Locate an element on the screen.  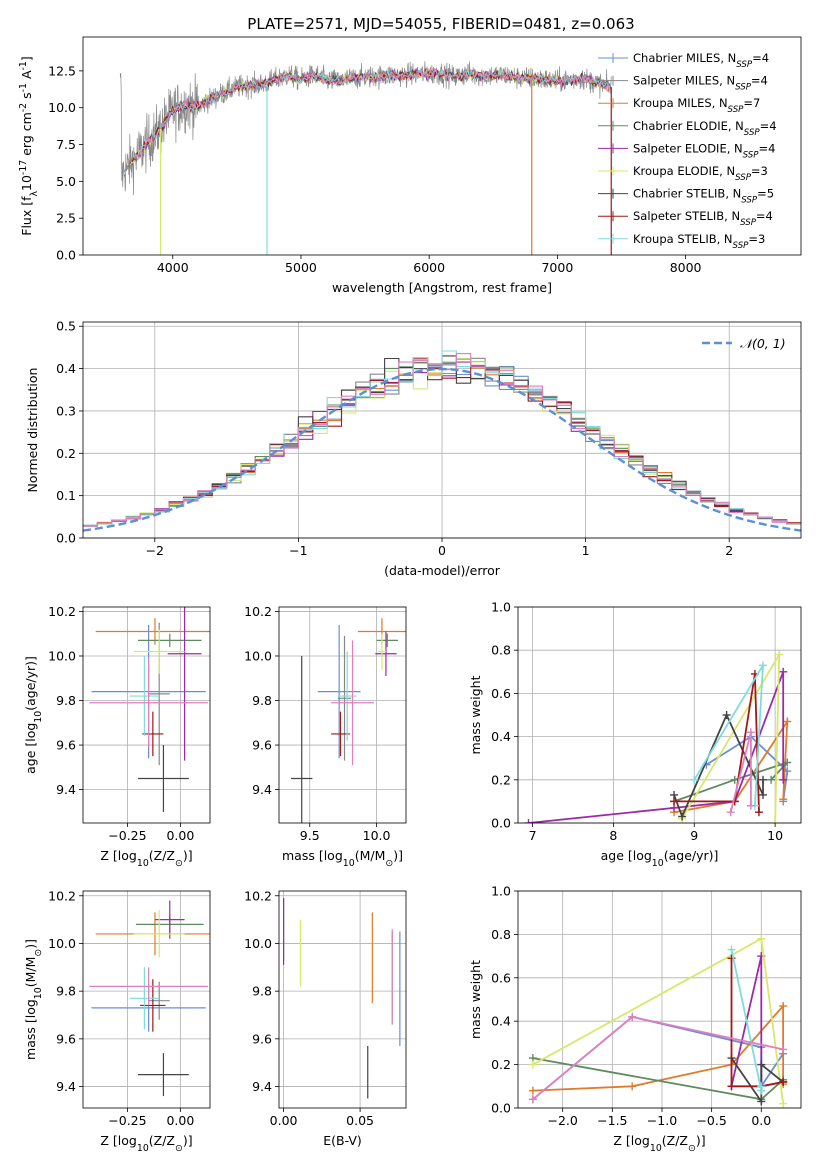
legend-label-2: Kroupa MILES, NSSP=7 is located at coordinates (696, 105).